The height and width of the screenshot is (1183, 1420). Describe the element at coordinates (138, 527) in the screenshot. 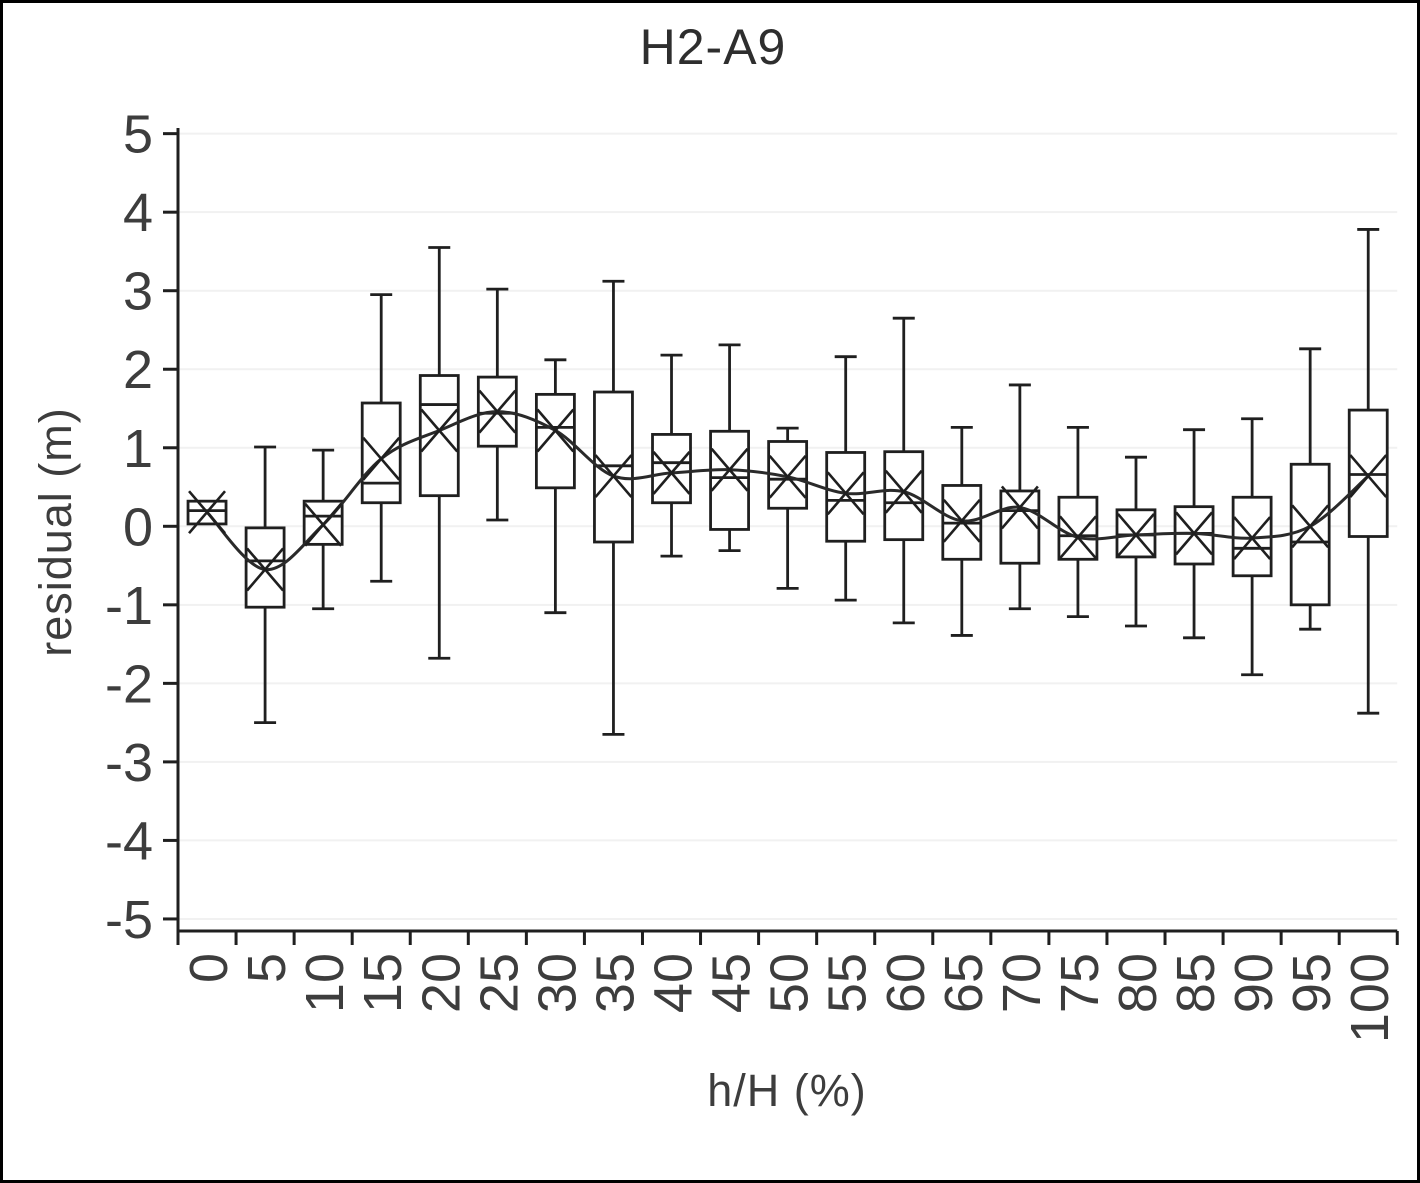

I see `y-tick-label: 0` at that location.